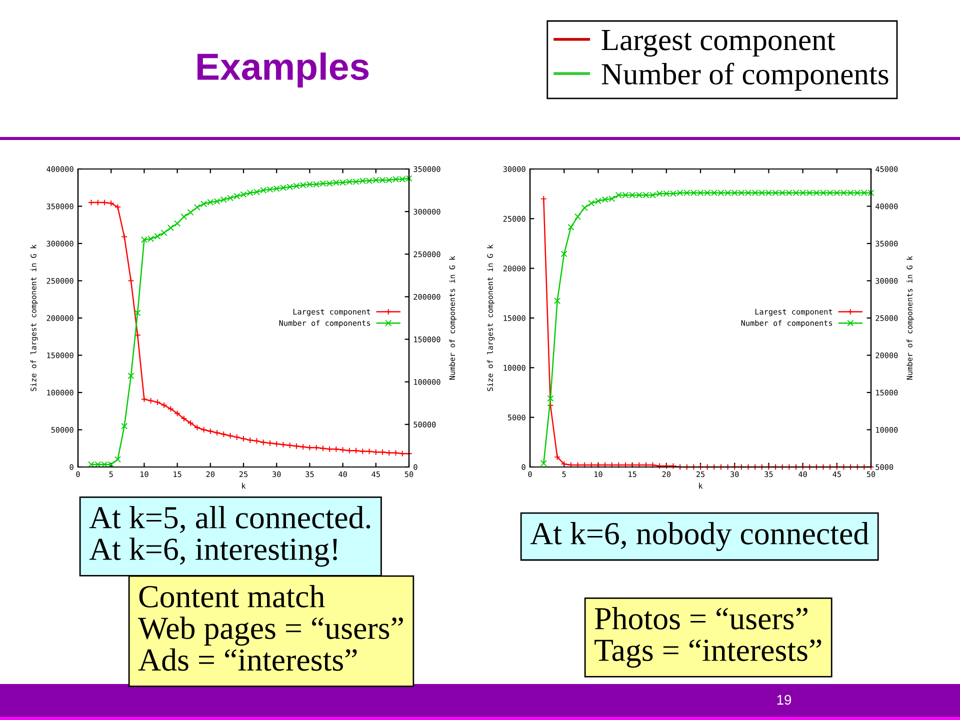 The width and height of the screenshot is (960, 720). What do you see at coordinates (699, 537) in the screenshot?
I see `text: At k=6, nobody connected` at bounding box center [699, 537].